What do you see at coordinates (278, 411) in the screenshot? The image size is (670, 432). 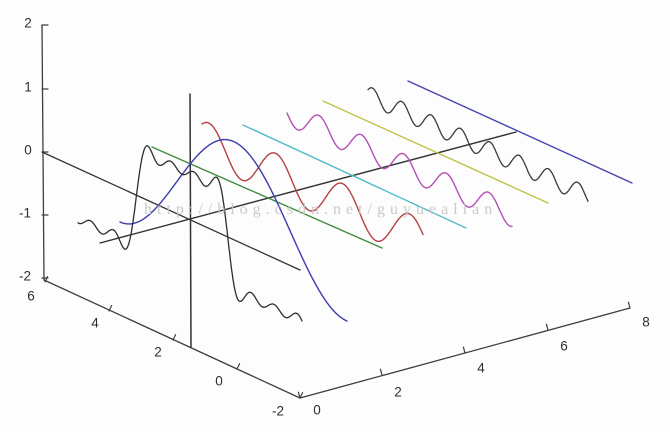 I see `depth-axis-tick-label--2: -2` at bounding box center [278, 411].